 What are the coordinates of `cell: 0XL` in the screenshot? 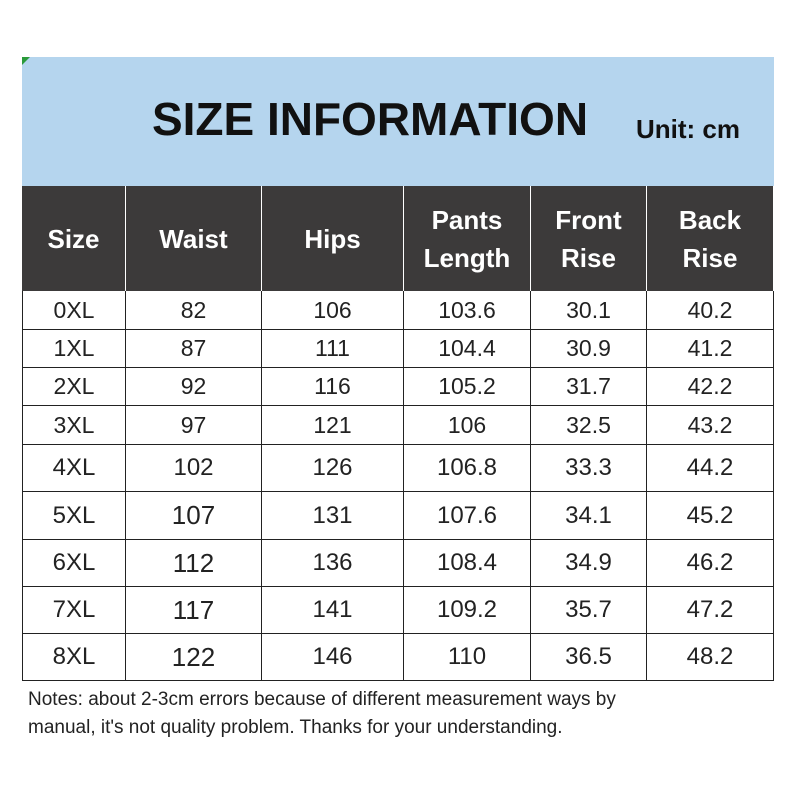 It's located at (74, 310).